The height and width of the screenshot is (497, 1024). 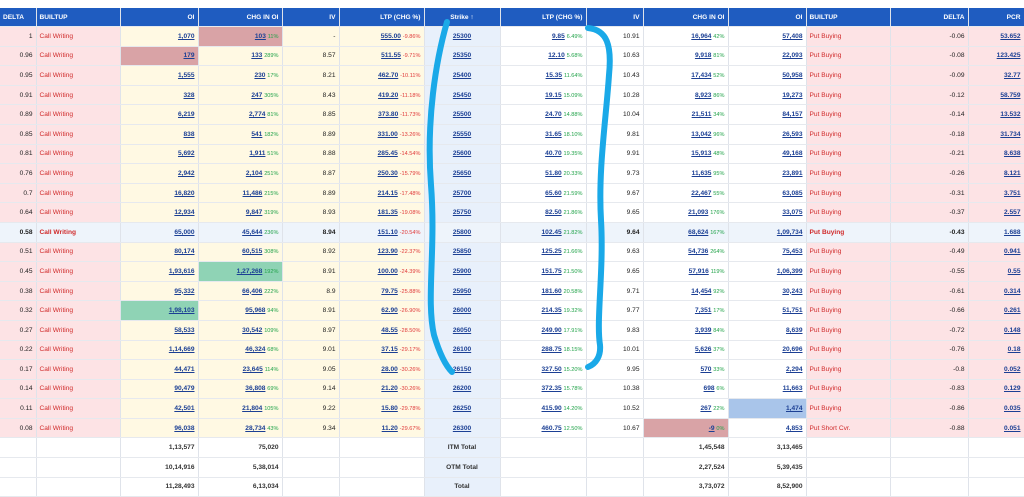 I want to click on call-chg-oi-cell: 9,847 319%, so click(x=240, y=212).